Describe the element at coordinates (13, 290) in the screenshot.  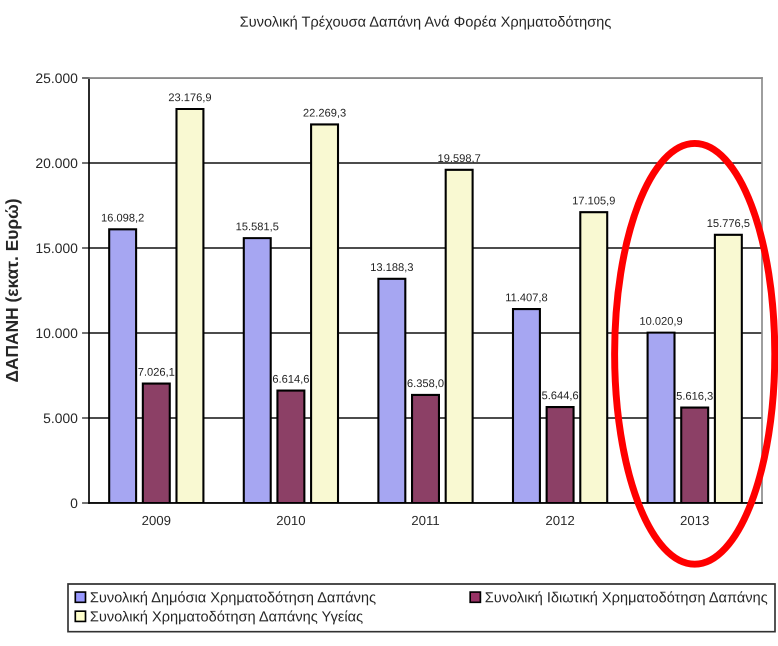
I see `y-axis-title: ΔΑΠΑΝΗ (εκατ. Ευρώ)` at that location.